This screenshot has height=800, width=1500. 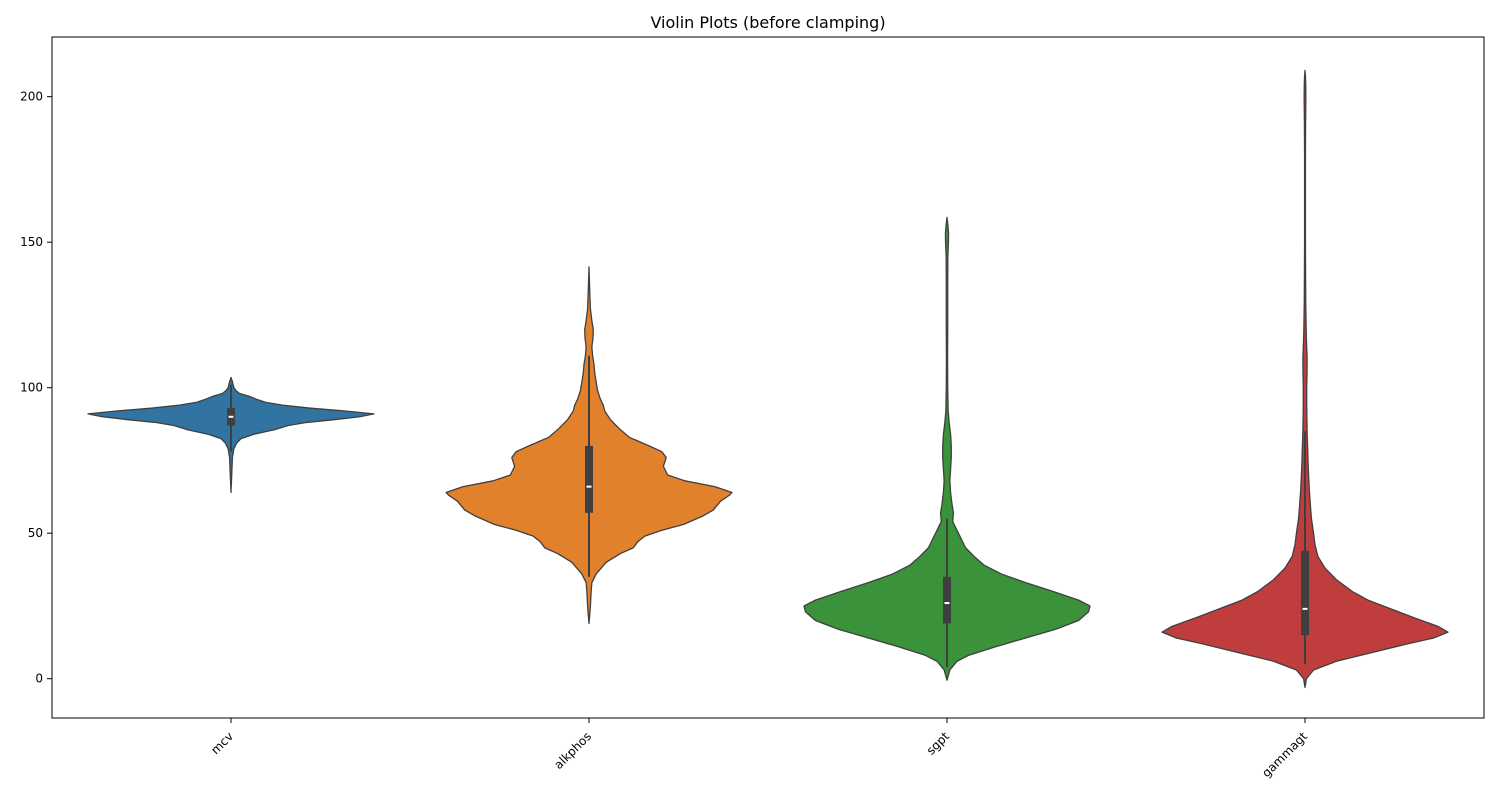 What do you see at coordinates (1305, 593) in the screenshot?
I see `iqr-box-gammagt` at bounding box center [1305, 593].